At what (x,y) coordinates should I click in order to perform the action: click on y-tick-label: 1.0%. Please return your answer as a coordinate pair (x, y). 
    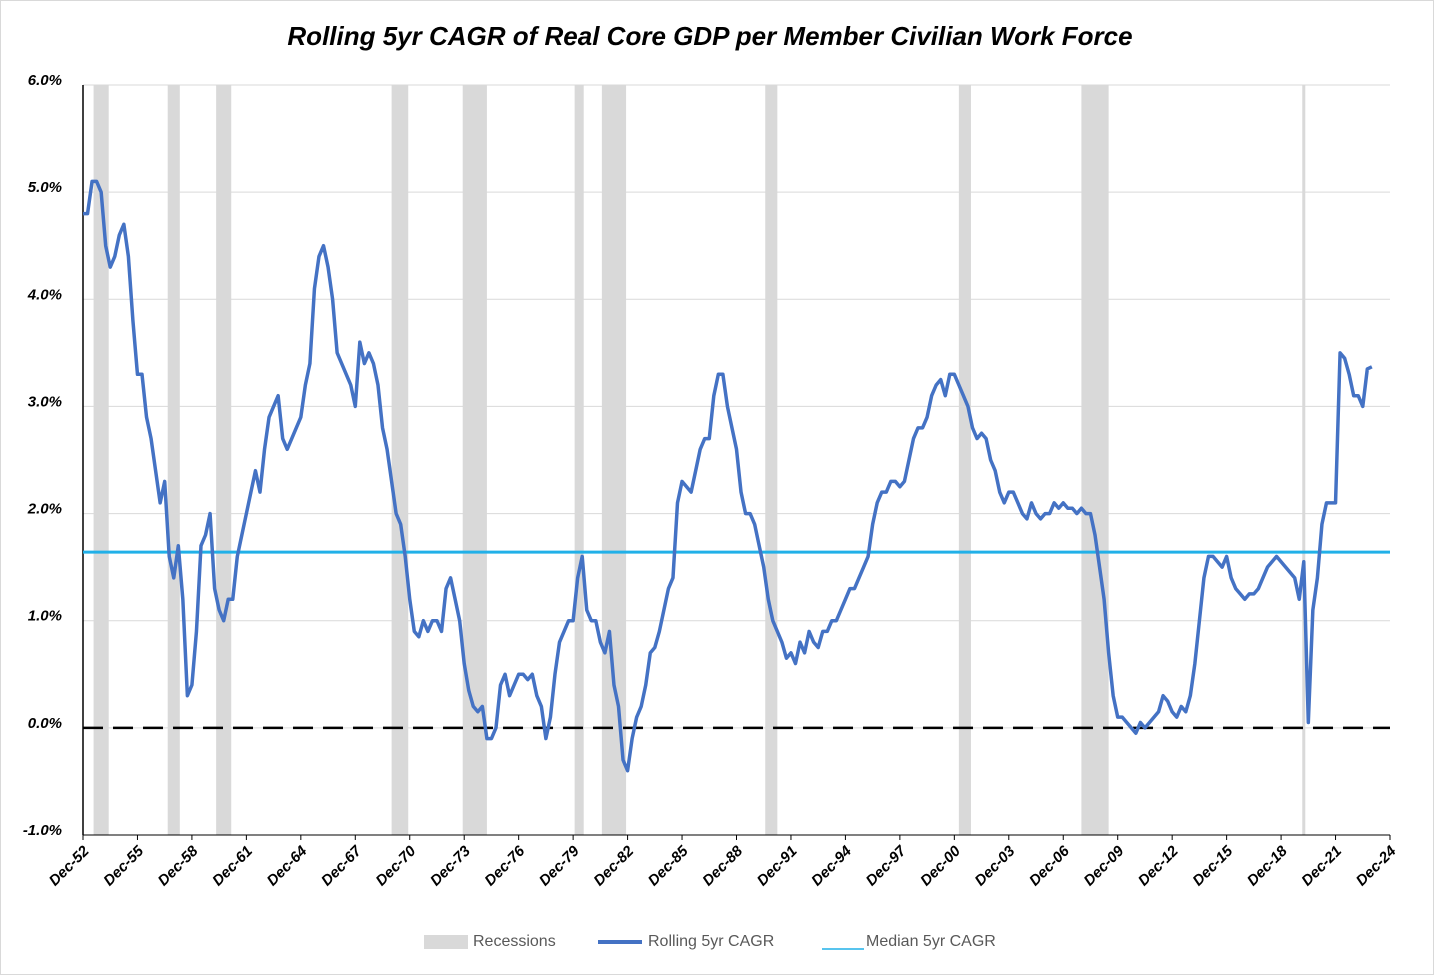
    Looking at the image, I should click on (45, 616).